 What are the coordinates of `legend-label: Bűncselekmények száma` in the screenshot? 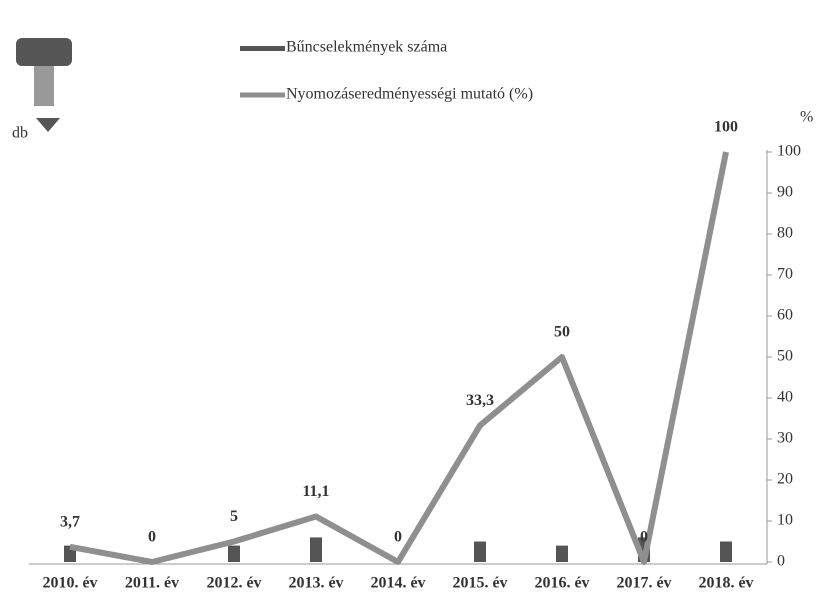 It's located at (366, 47).